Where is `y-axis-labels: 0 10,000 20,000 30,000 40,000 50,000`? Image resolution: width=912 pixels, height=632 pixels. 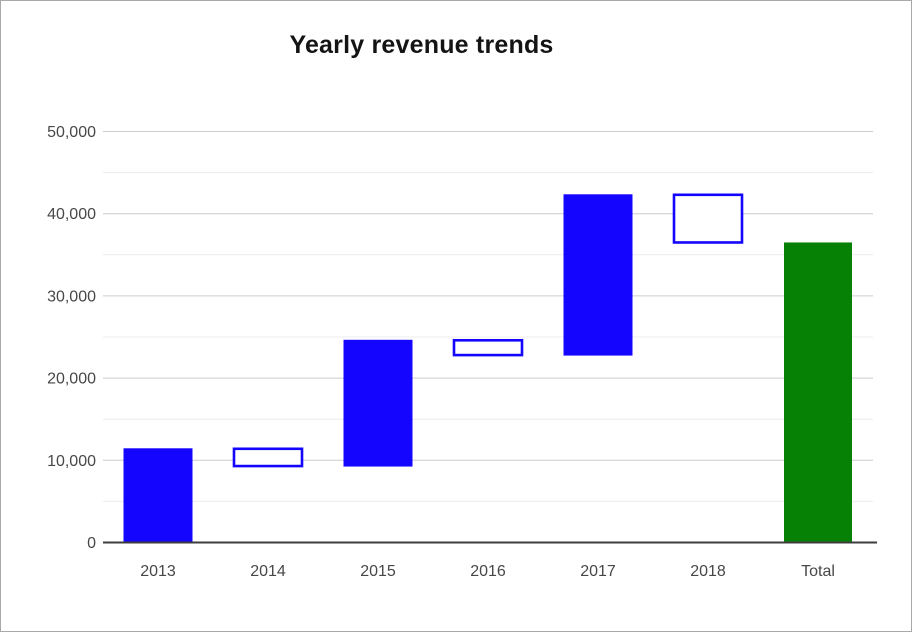 y-axis-labels: 0 10,000 20,000 30,000 40,000 50,000 is located at coordinates (71, 338).